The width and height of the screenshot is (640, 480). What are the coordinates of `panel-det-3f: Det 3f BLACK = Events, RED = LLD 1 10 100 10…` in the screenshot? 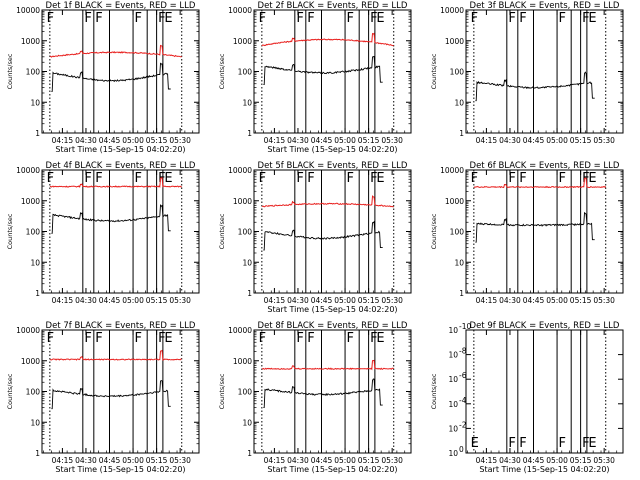 It's located at (527, 73).